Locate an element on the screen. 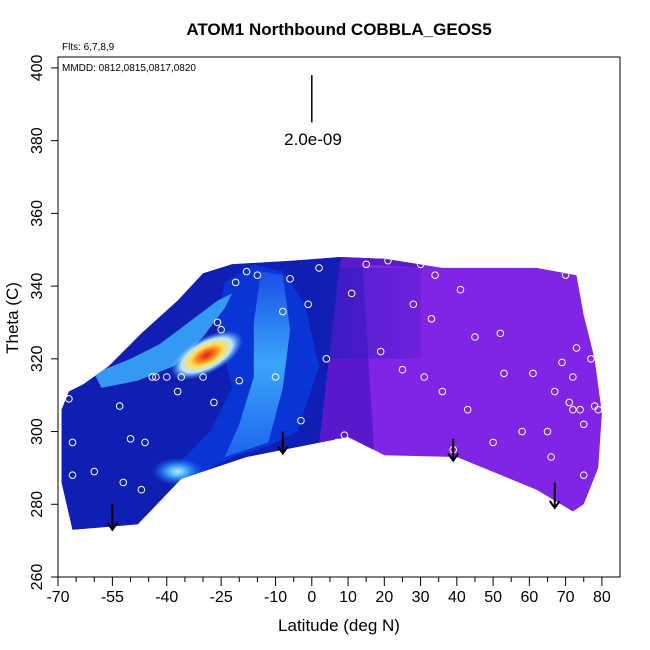 The height and width of the screenshot is (650, 650). chart-title: ATOM1 Northbound COBBLA_GEOS5 is located at coordinates (338, 29).